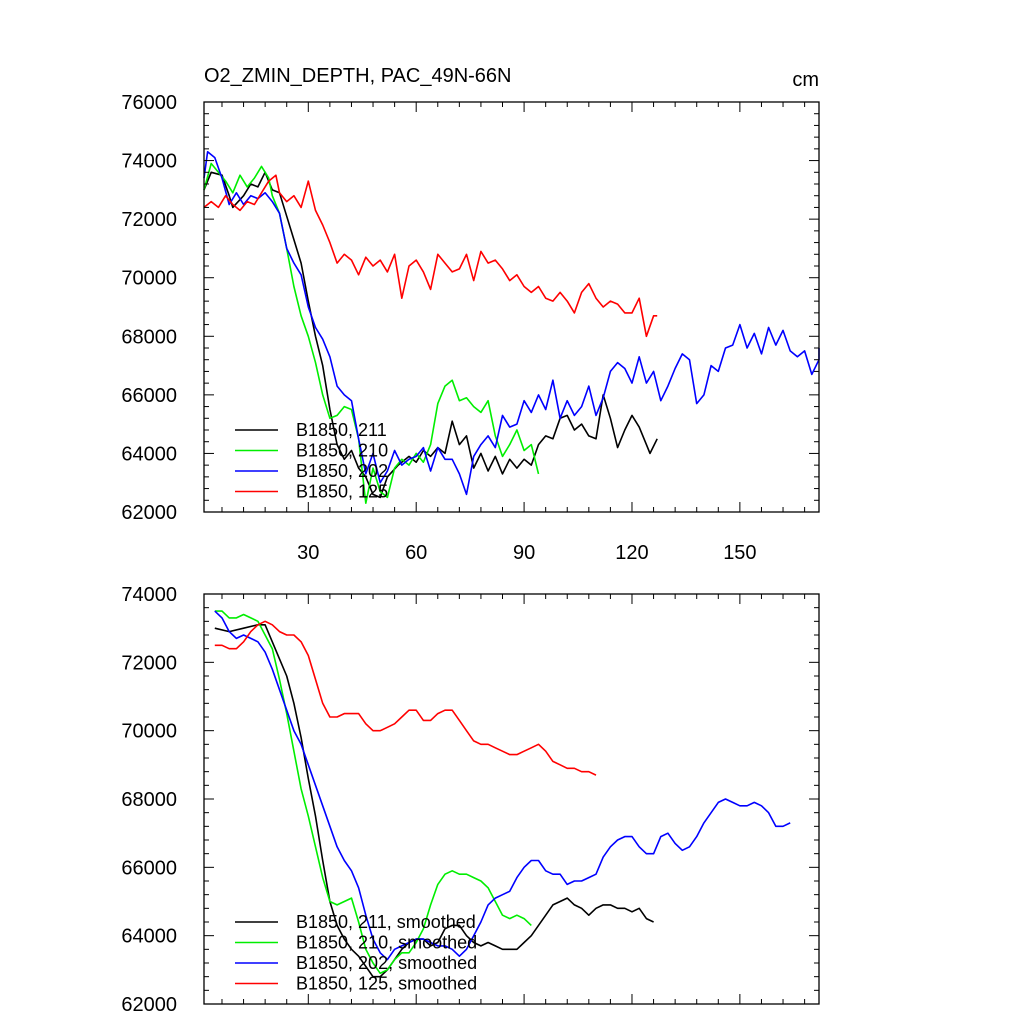  What do you see at coordinates (358, 76) in the screenshot?
I see `plot-title: O2_ZMIN_DEPTH, PAC_49N-66N` at bounding box center [358, 76].